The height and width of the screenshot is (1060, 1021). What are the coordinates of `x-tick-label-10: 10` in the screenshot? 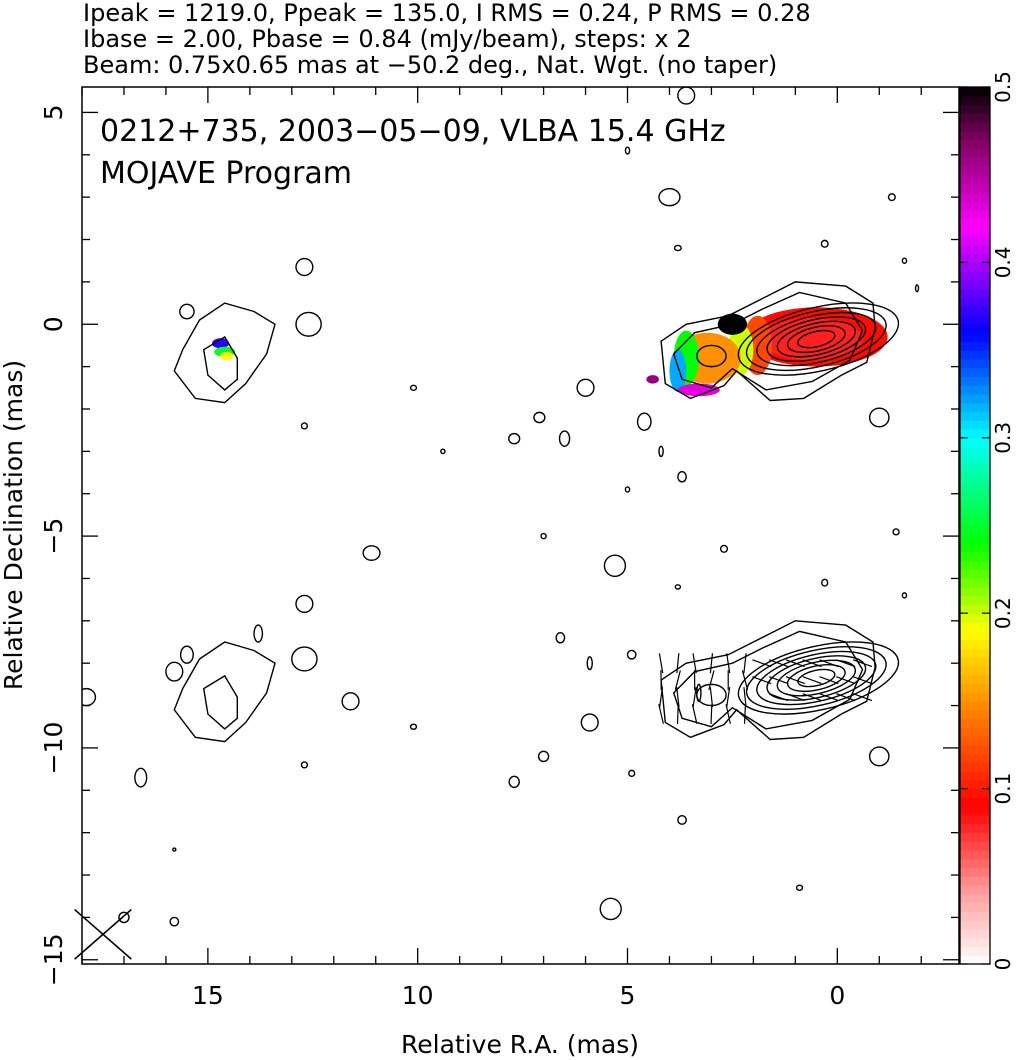 It's located at (418, 995).